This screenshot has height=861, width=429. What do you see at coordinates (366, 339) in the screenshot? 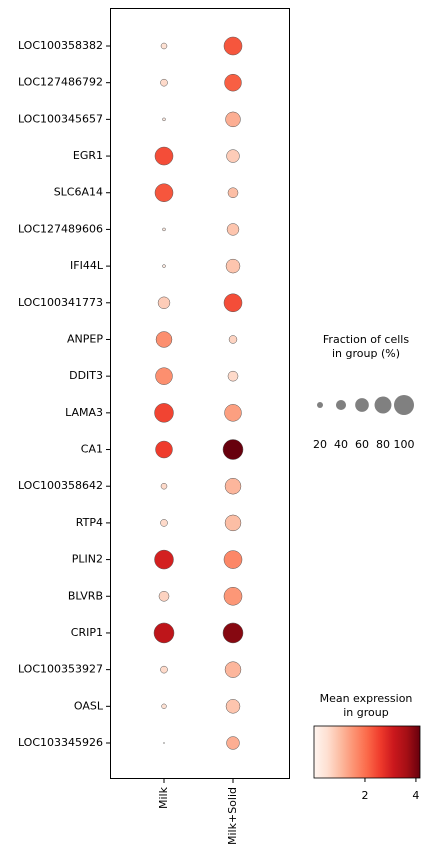
I see `size-legend-title: Fraction of cells` at bounding box center [366, 339].